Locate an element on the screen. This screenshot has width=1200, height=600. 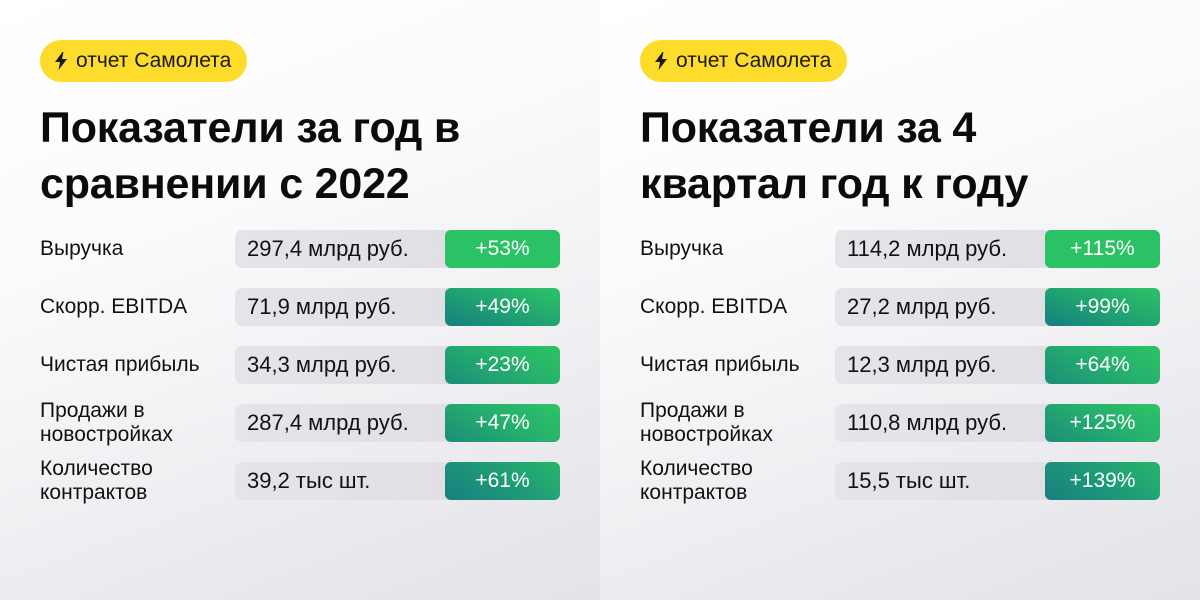
metric-row-ebitda: Скорр. EBITDA 27,2 млрд руб. +99% is located at coordinates (900, 307).